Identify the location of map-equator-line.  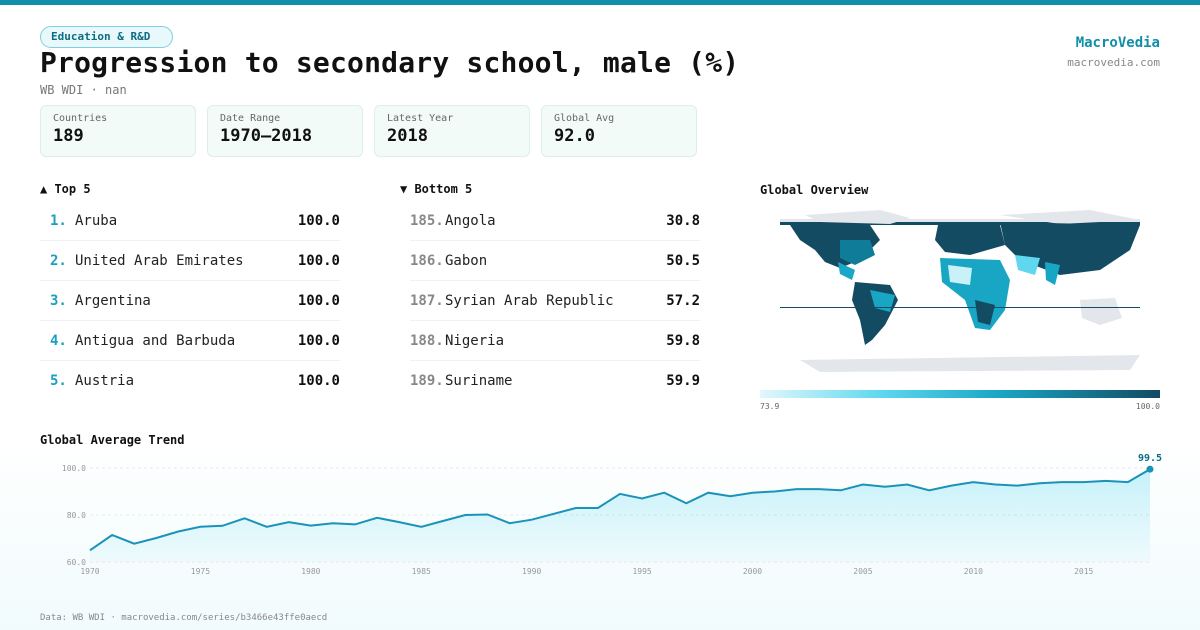
(960, 307).